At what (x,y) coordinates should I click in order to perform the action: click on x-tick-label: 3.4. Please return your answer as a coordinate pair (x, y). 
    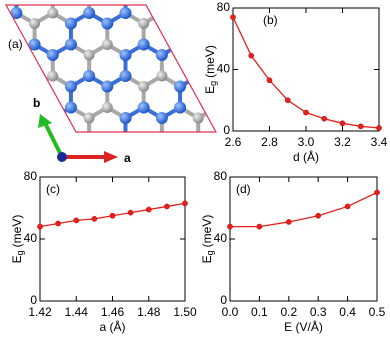
    Looking at the image, I should click on (379, 142).